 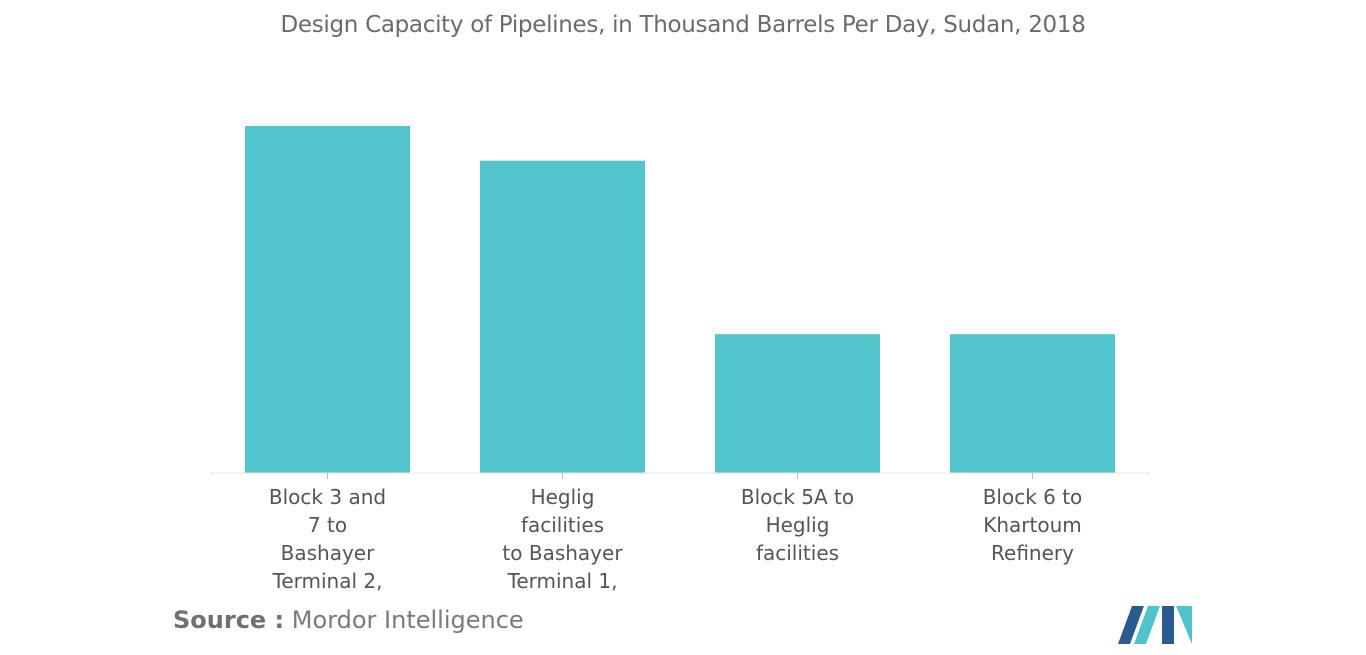 I want to click on mordor-logo-icon, so click(x=1155, y=625).